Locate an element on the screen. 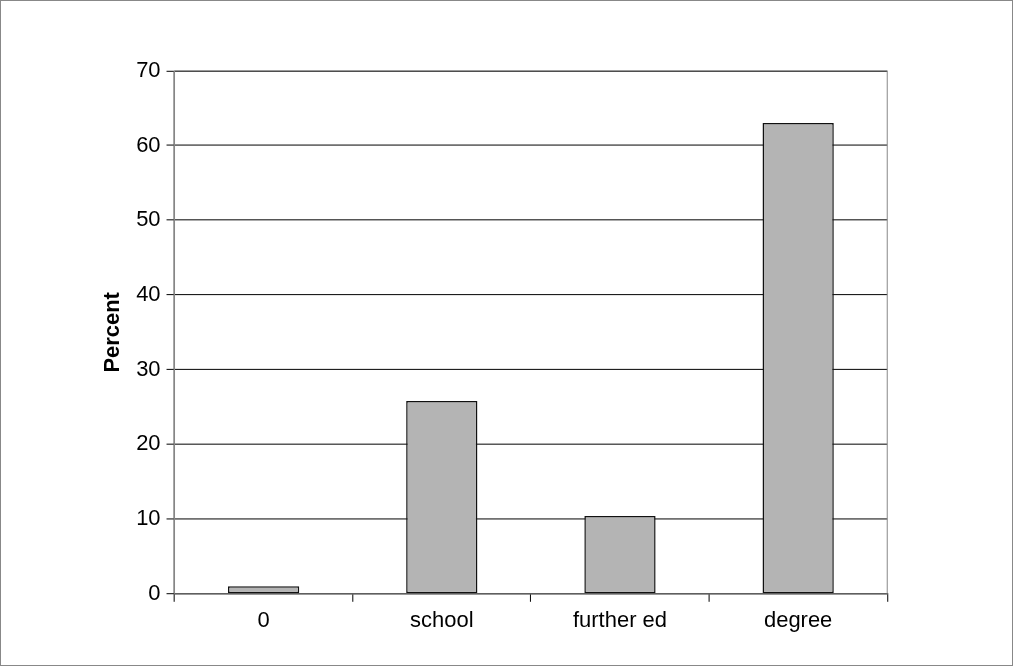 The image size is (1013, 666). y-axis-title: Percent is located at coordinates (112, 332).